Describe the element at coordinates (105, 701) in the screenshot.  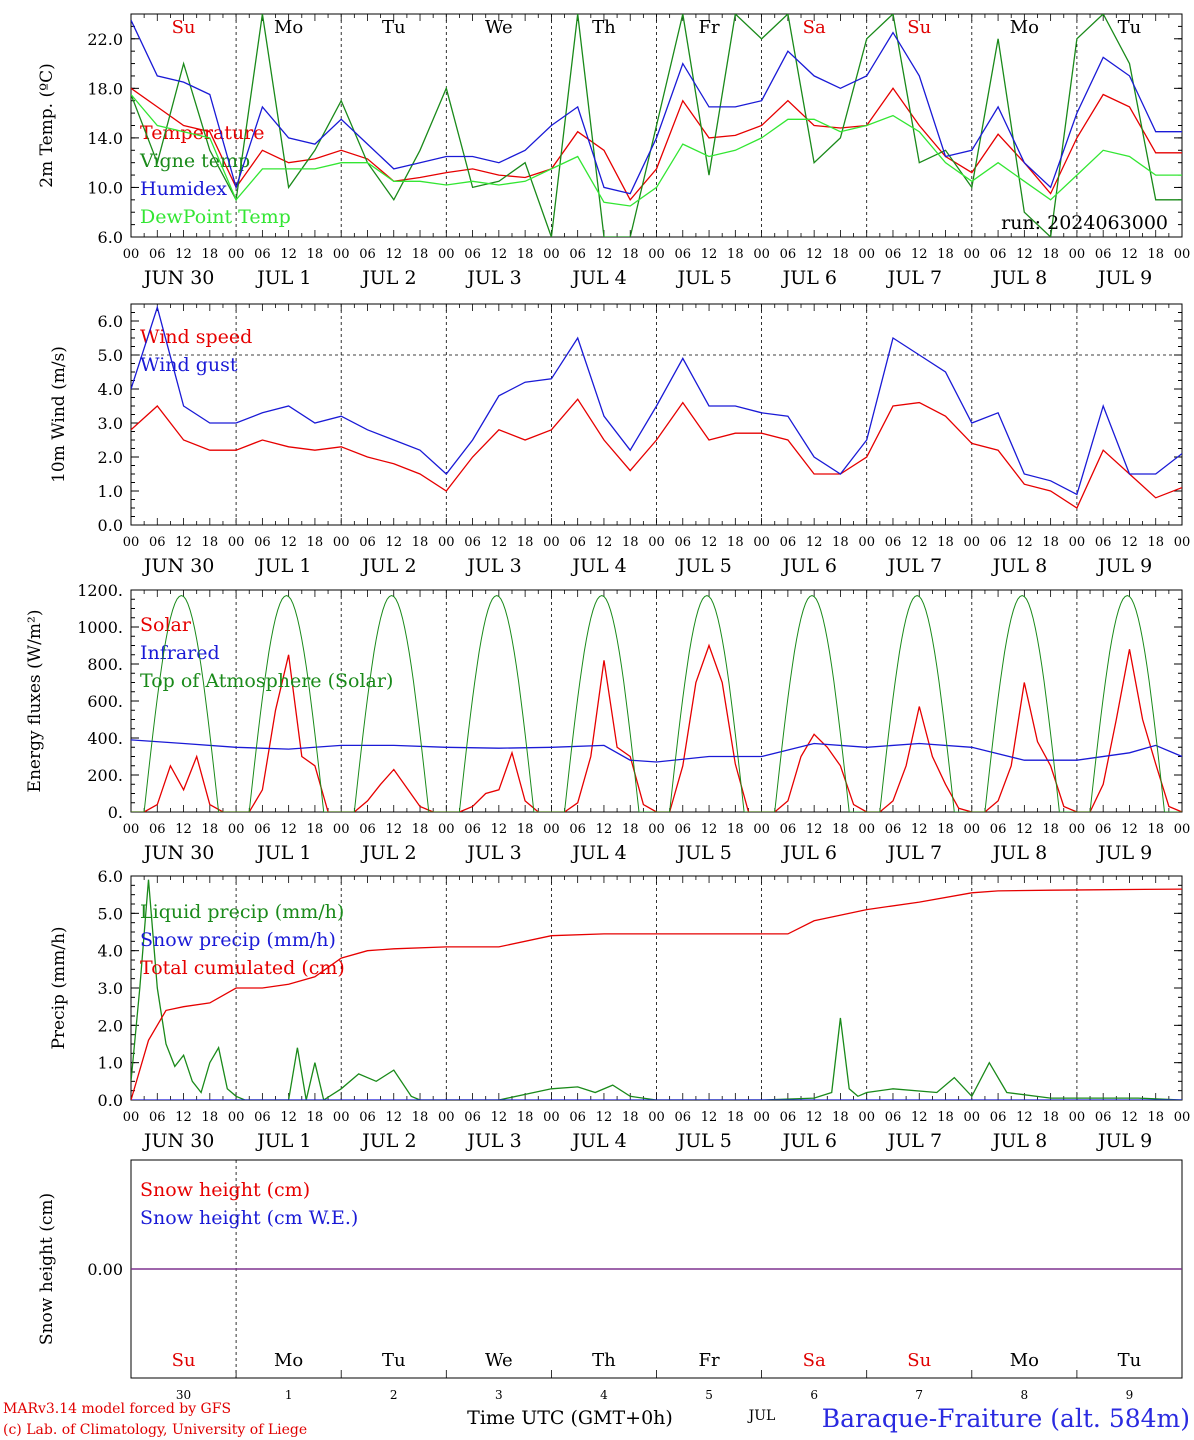
I see `y-tick-label: 600.` at that location.